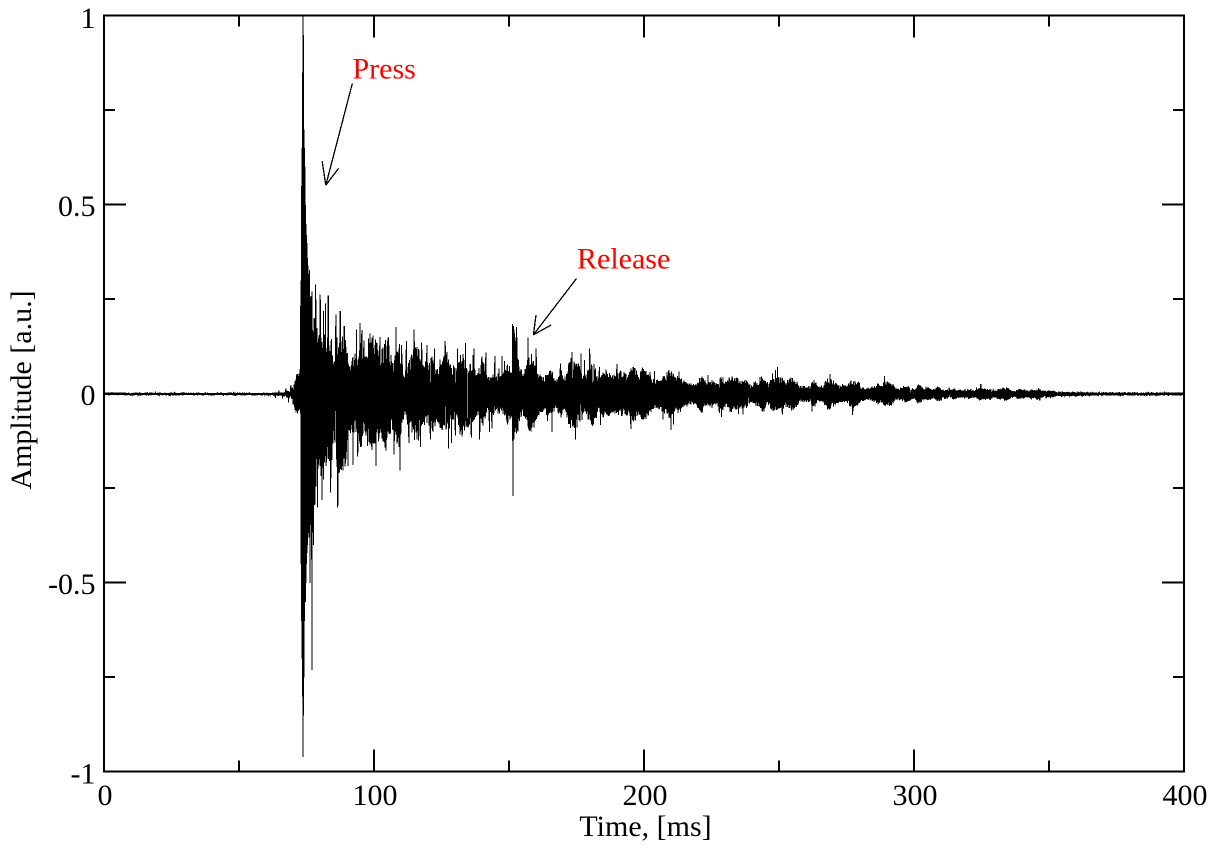 This screenshot has width=1216, height=851. Describe the element at coordinates (1185, 795) in the screenshot. I see `svg-text: 400` at that location.